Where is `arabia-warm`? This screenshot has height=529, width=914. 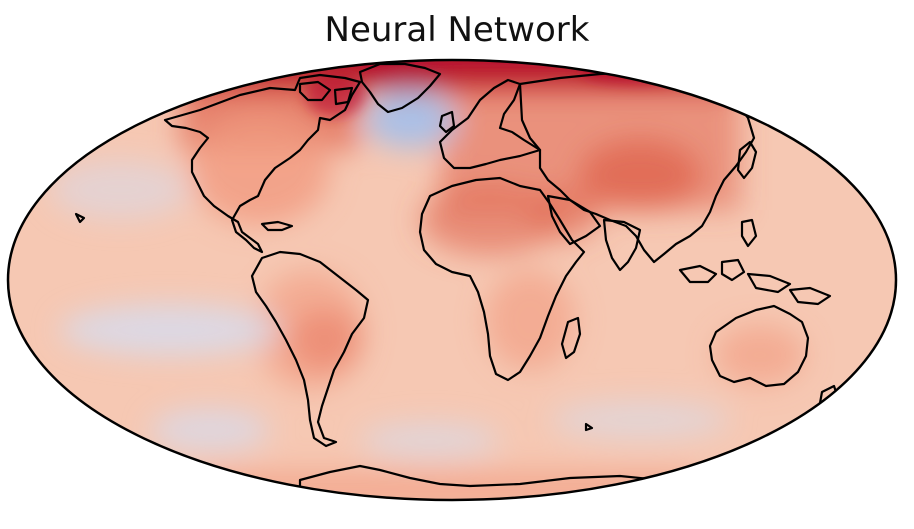
arabia-warm is located at coordinates (565, 215).